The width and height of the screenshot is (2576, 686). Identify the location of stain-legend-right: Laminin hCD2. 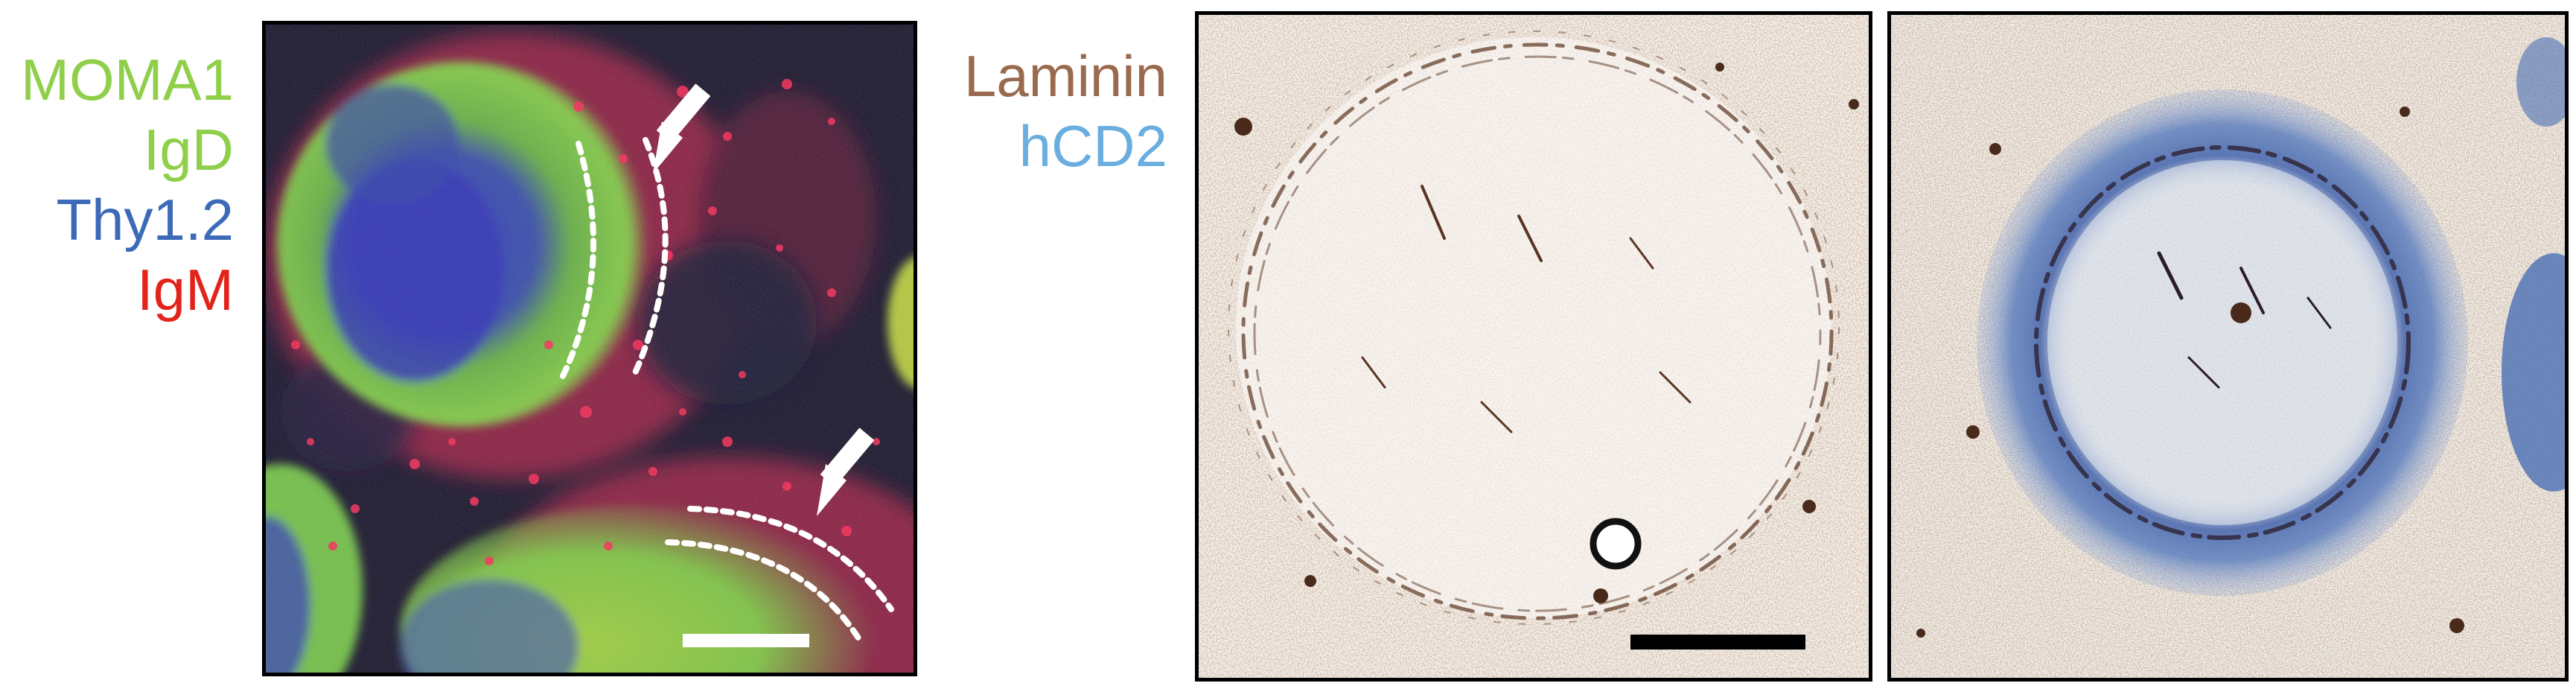
(1065, 111).